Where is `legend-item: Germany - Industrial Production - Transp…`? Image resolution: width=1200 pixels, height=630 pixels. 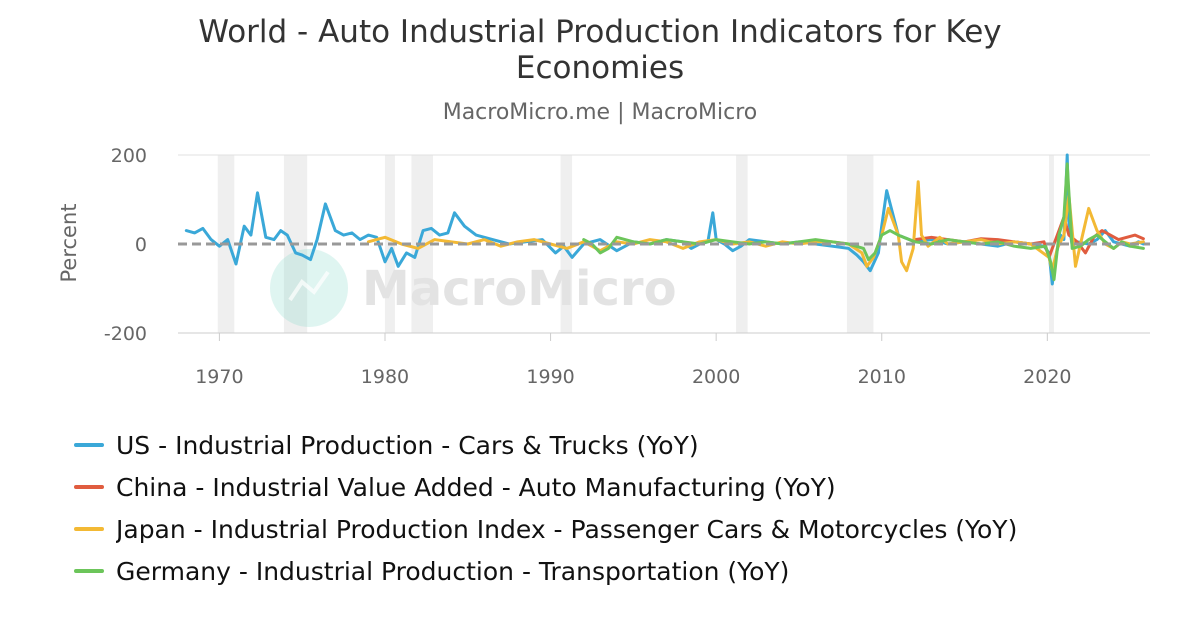
legend-item: Germany - Industrial Production - Transp… is located at coordinates (545, 571).